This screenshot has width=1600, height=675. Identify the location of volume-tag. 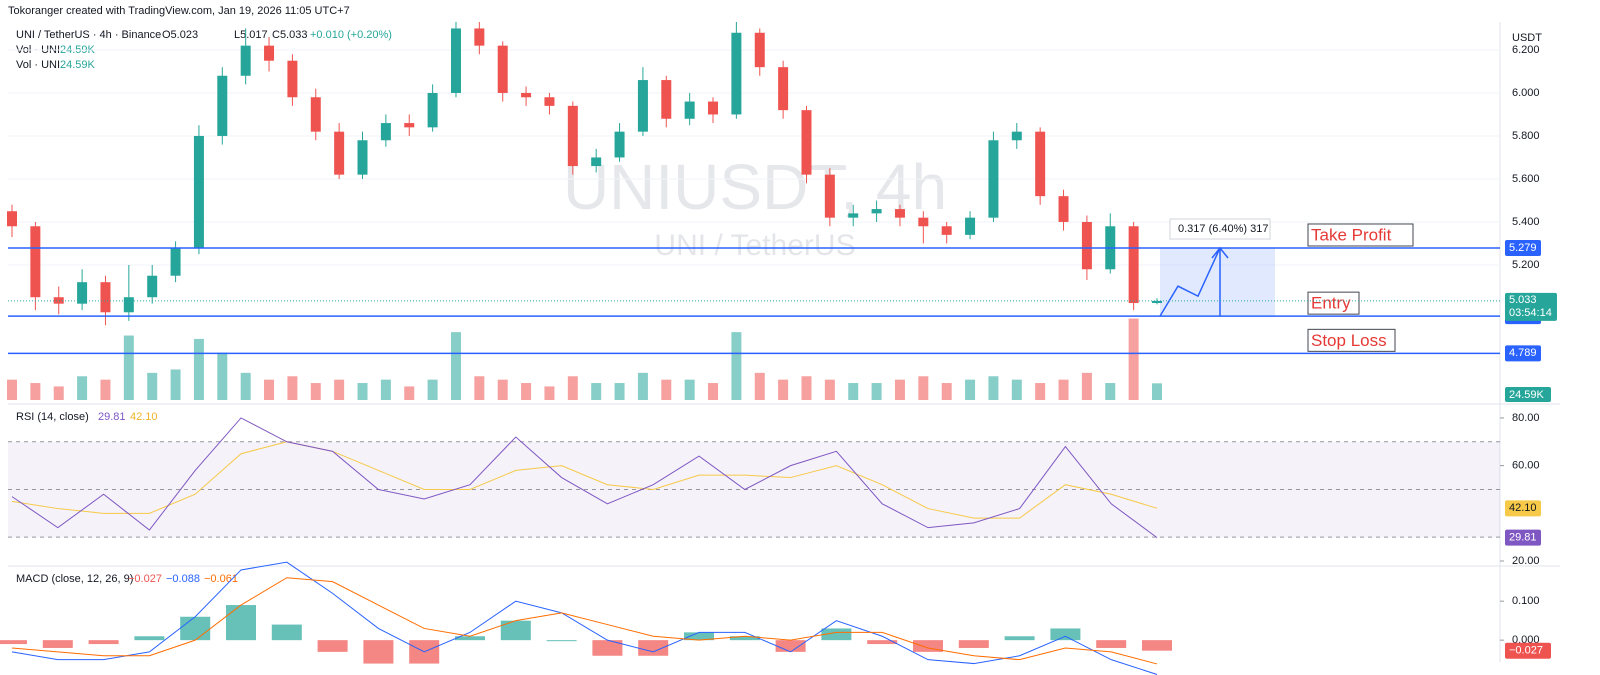
(1528, 394).